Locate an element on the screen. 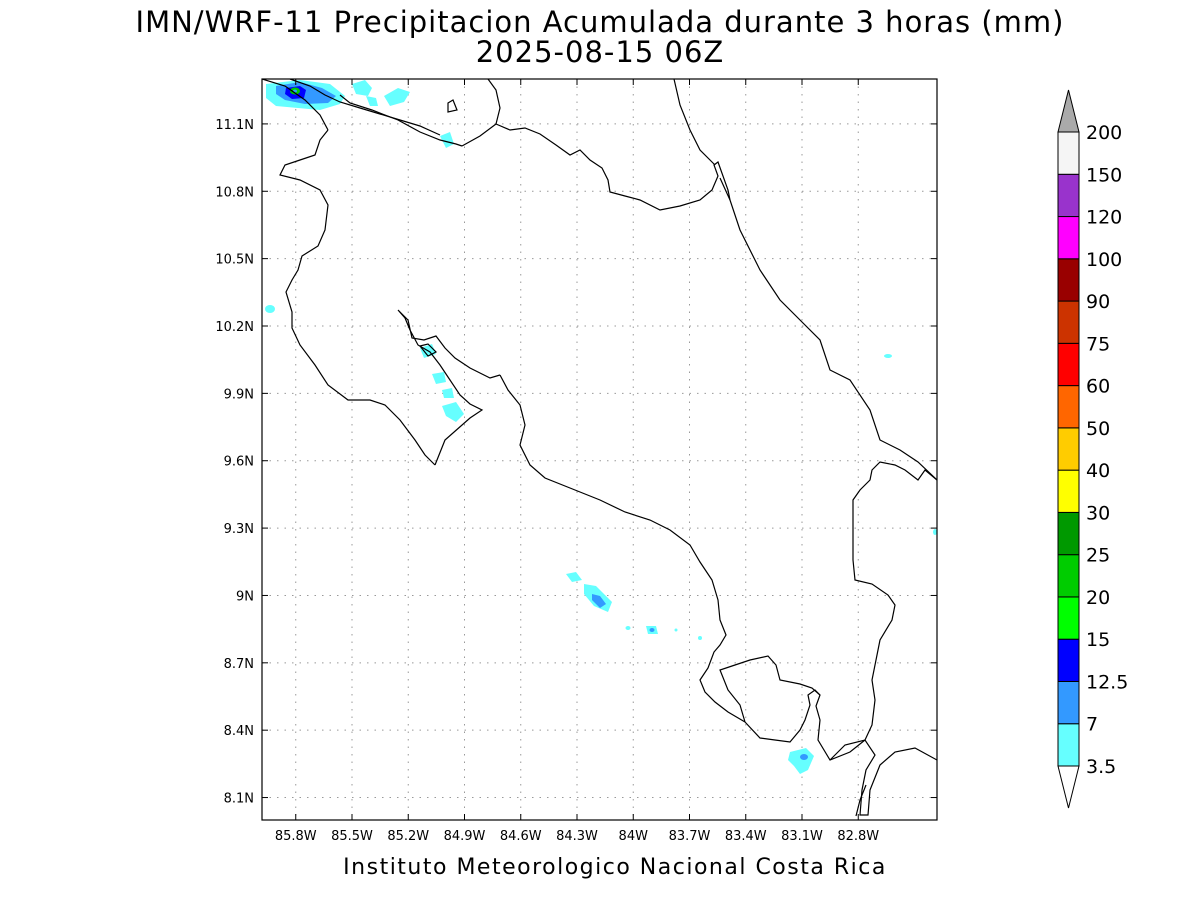  nicoya-island is located at coordinates (428, 350).